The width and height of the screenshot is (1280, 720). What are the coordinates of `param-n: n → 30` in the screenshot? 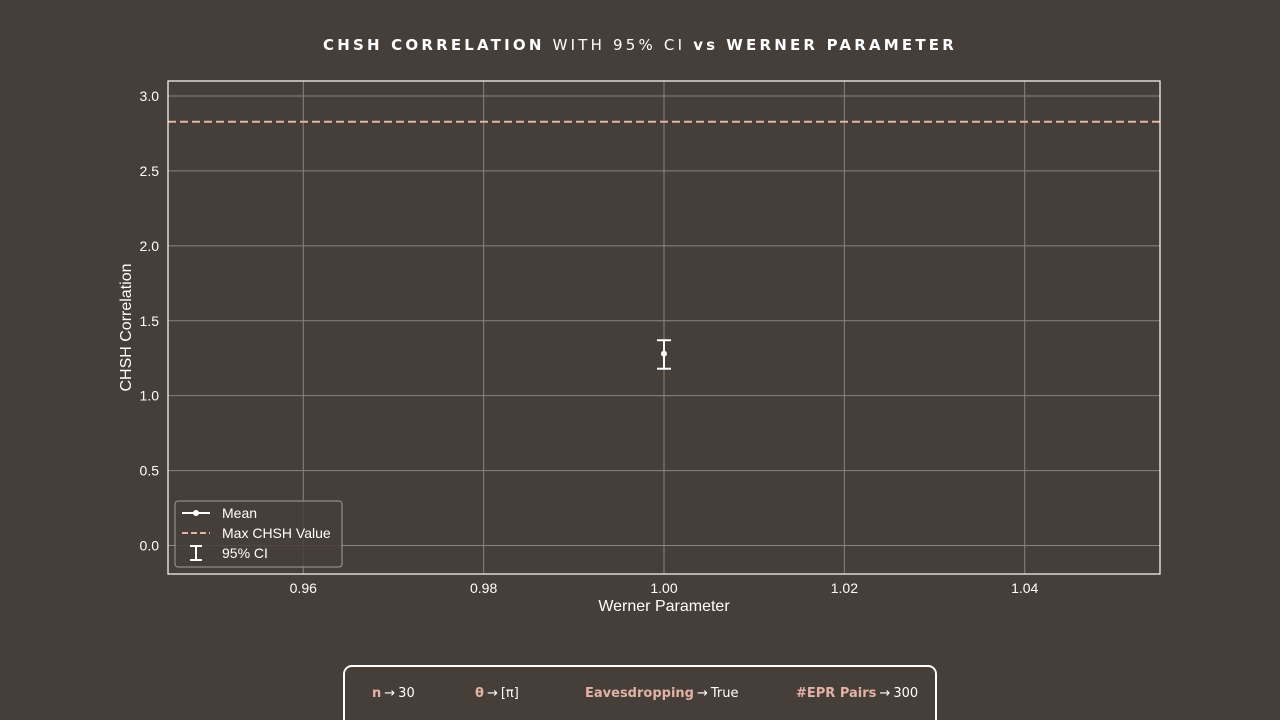 It's located at (393, 693).